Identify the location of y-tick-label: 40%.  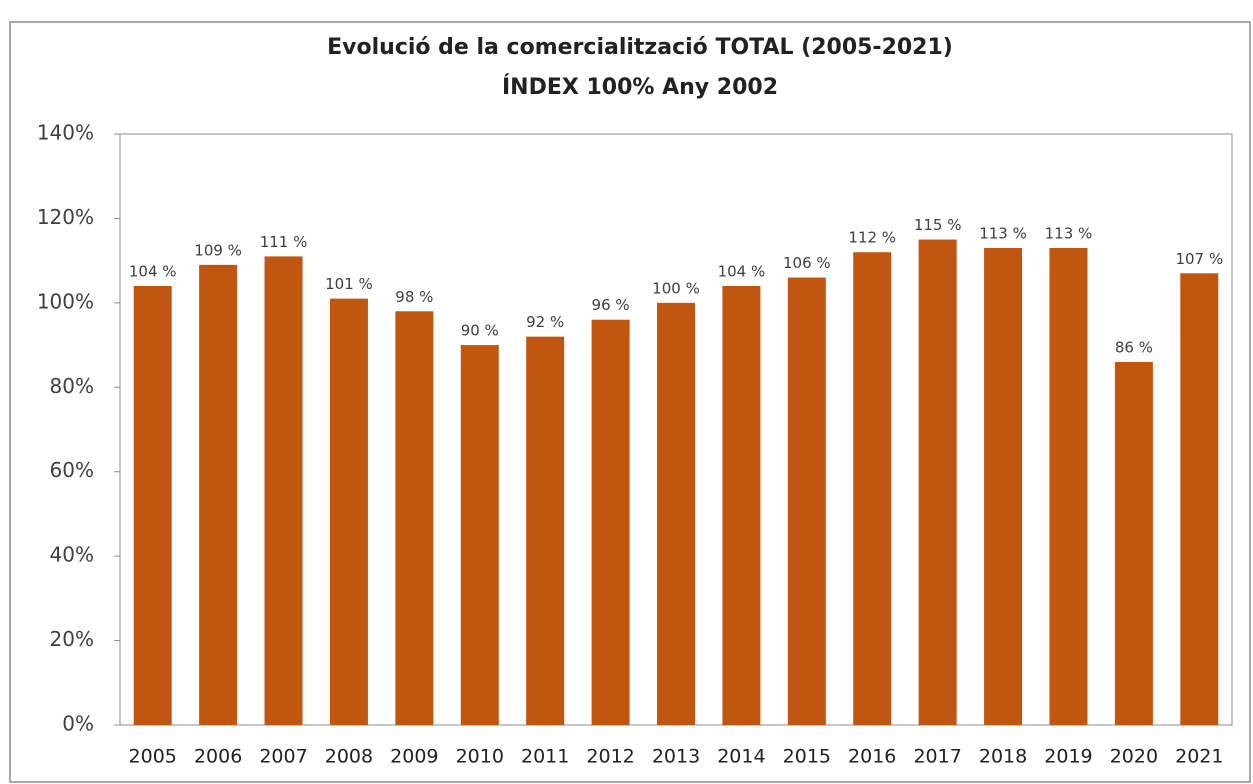
(72, 555).